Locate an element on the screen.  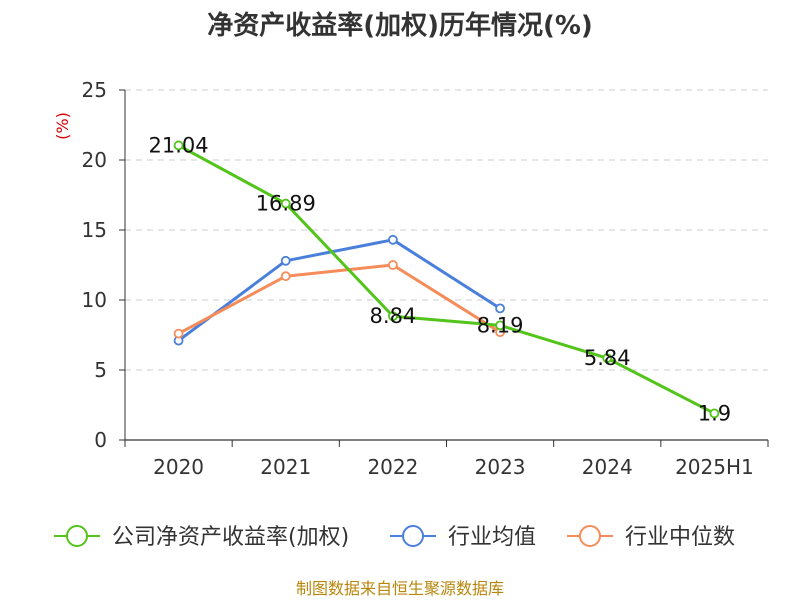
data-label: 5.84 is located at coordinates (607, 358).